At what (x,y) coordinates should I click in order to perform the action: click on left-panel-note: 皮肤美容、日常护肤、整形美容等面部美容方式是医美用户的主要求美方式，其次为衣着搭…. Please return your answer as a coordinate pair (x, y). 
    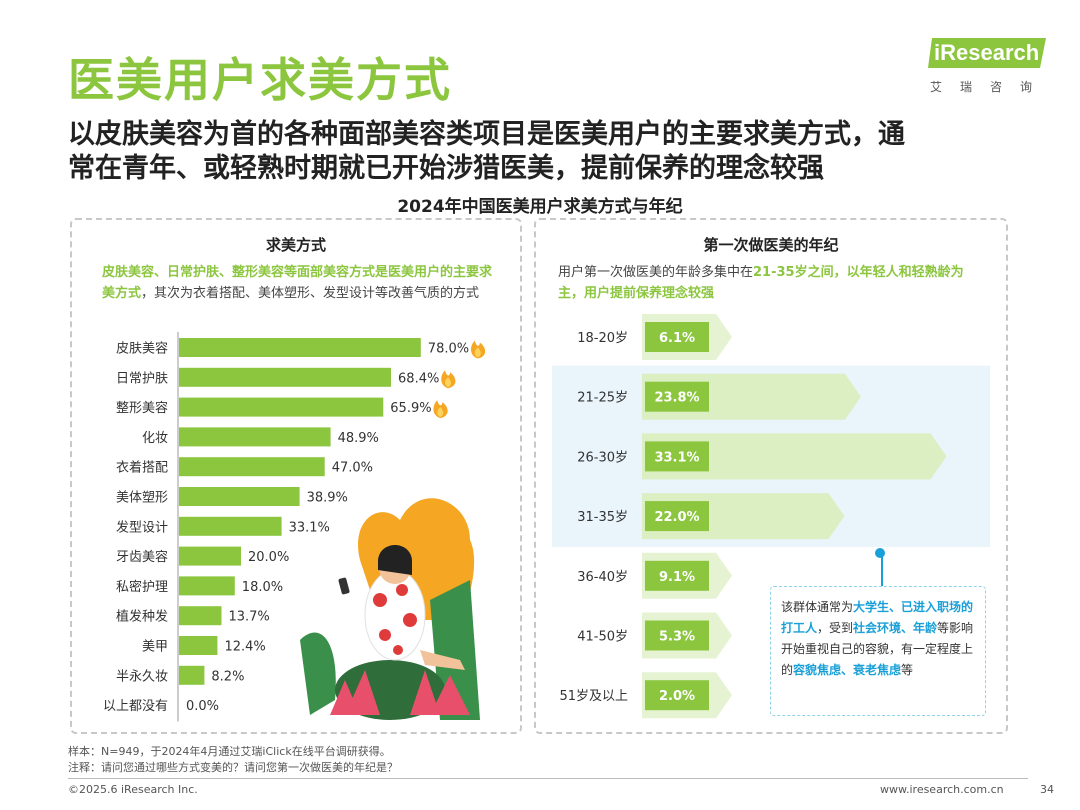
    Looking at the image, I should click on (302, 283).